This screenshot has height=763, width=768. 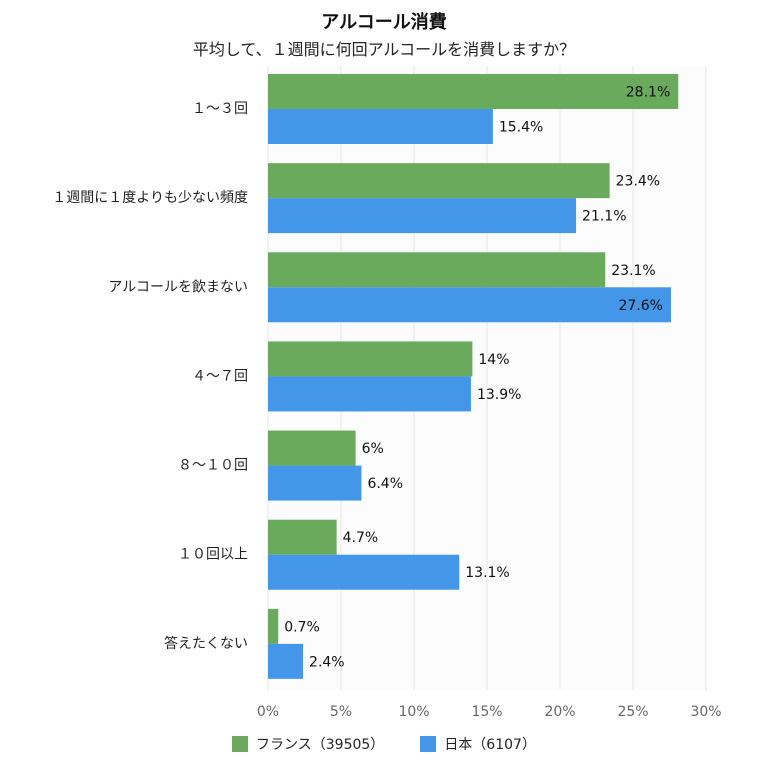 What do you see at coordinates (268, 712) in the screenshot?
I see `x-tick-label: 0%` at bounding box center [268, 712].